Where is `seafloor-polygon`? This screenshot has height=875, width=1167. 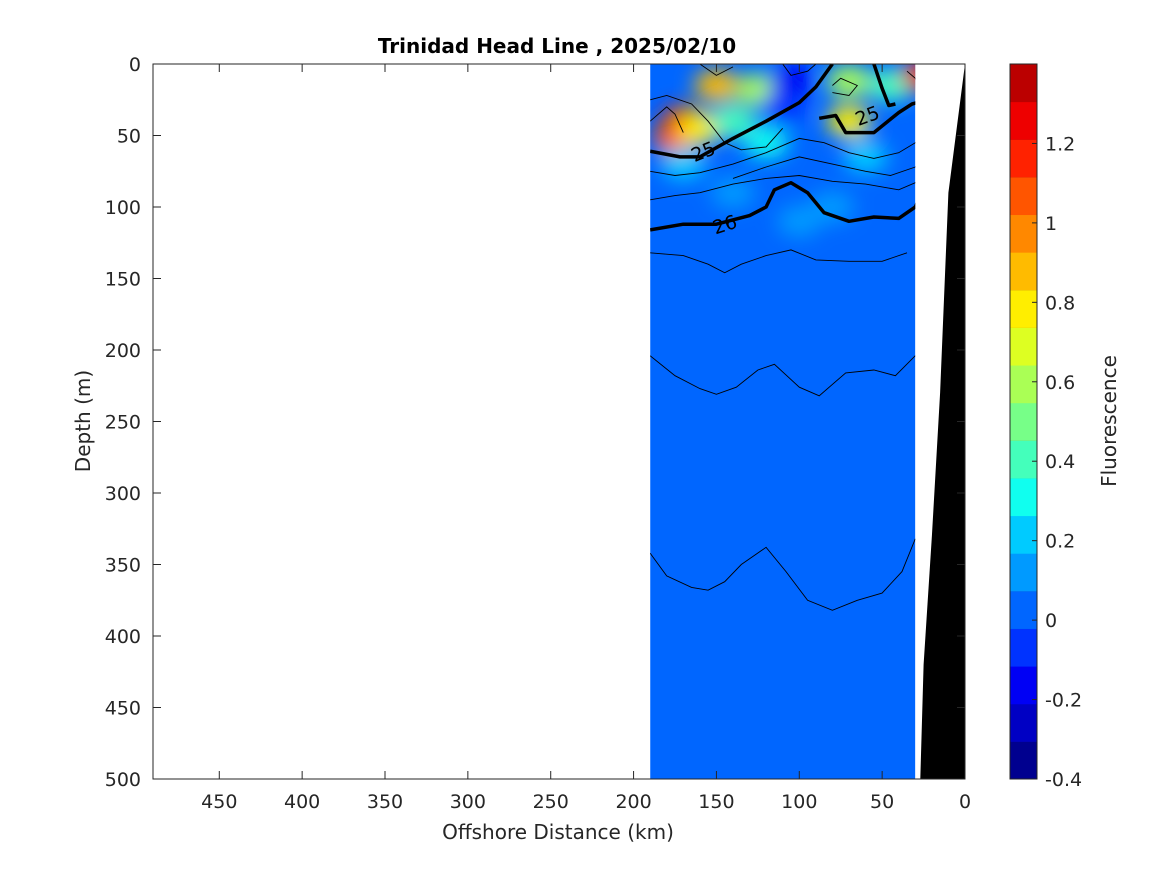 seafloor-polygon is located at coordinates (942, 421).